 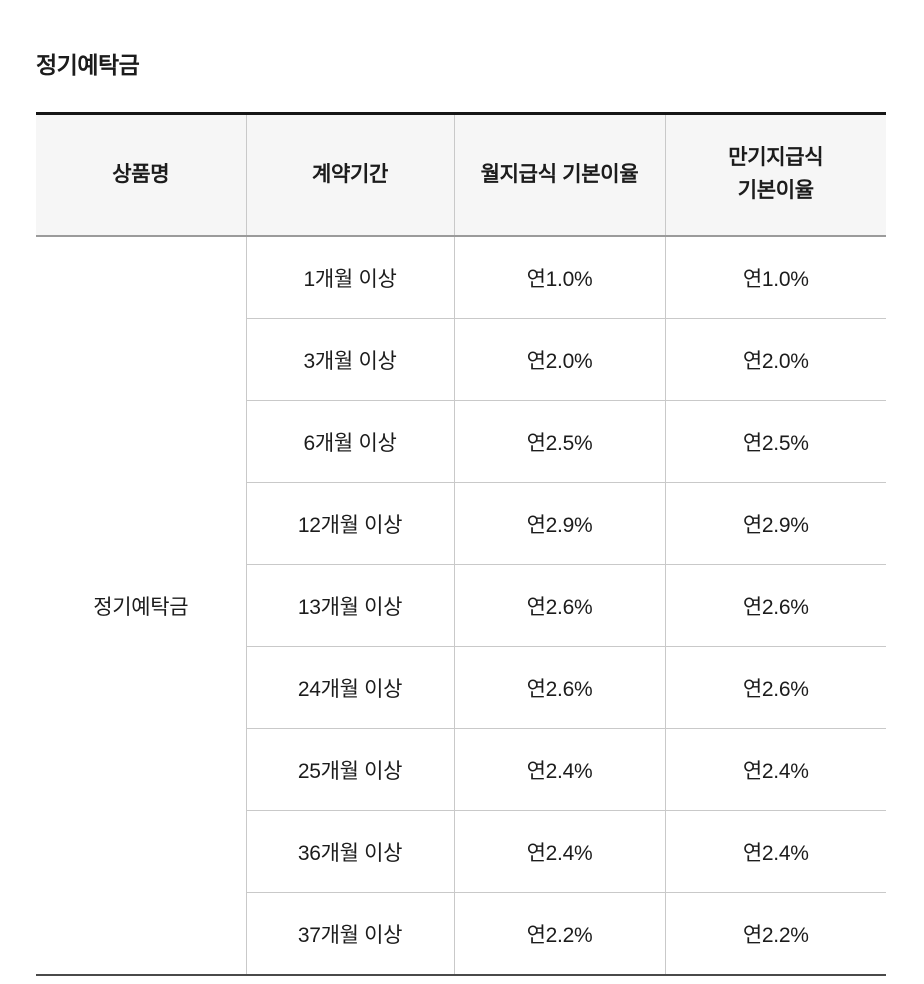 What do you see at coordinates (350, 769) in the screenshot?
I see `contract-period-cell: 25개월 이상` at bounding box center [350, 769].